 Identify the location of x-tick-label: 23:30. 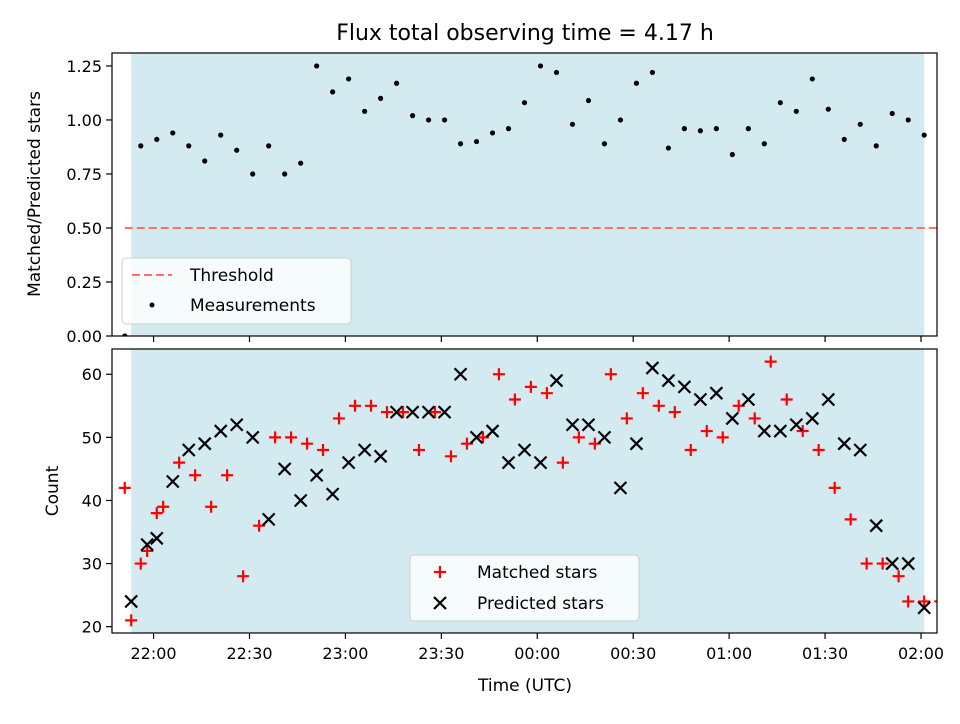
(441, 653).